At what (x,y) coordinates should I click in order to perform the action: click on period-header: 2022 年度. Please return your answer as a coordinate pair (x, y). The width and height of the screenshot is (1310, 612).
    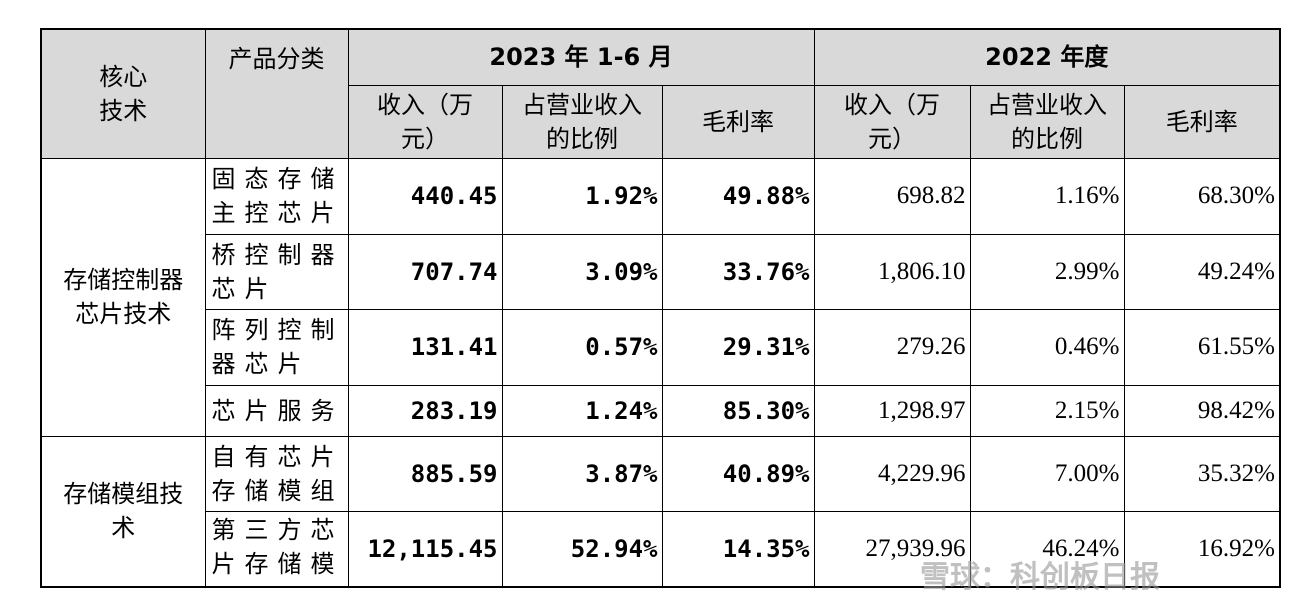
    Looking at the image, I should click on (1047, 57).